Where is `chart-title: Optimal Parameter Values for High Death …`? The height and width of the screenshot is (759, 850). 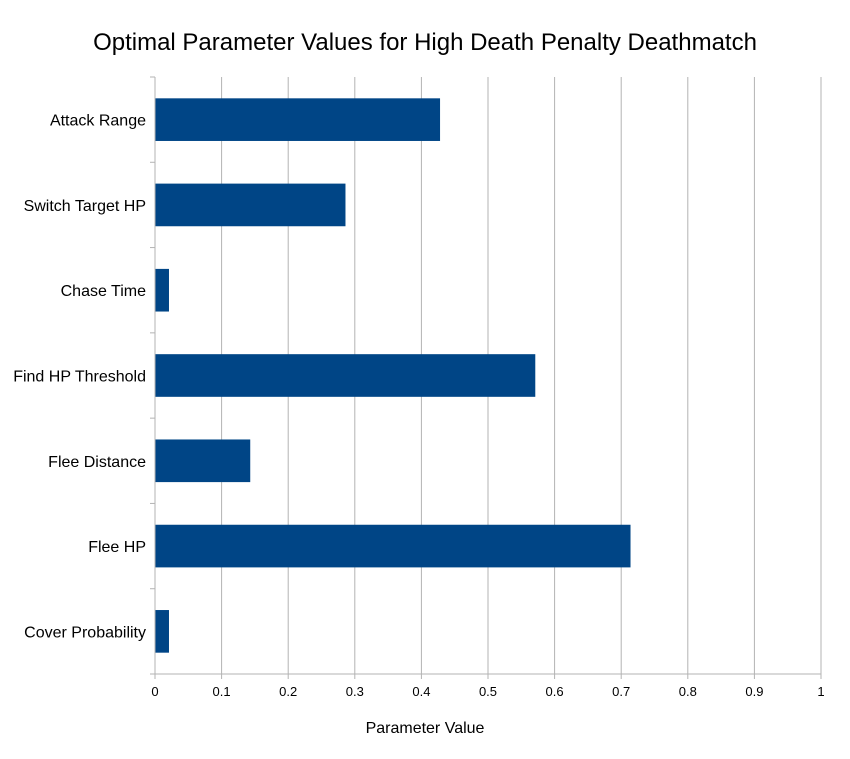 chart-title: Optimal Parameter Values for High Death … is located at coordinates (425, 42).